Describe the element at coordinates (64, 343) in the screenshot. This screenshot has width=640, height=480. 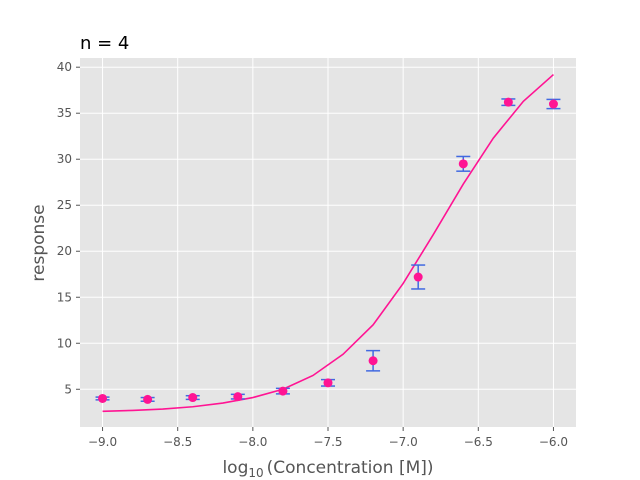
I see `y-tick-label: 10` at that location.